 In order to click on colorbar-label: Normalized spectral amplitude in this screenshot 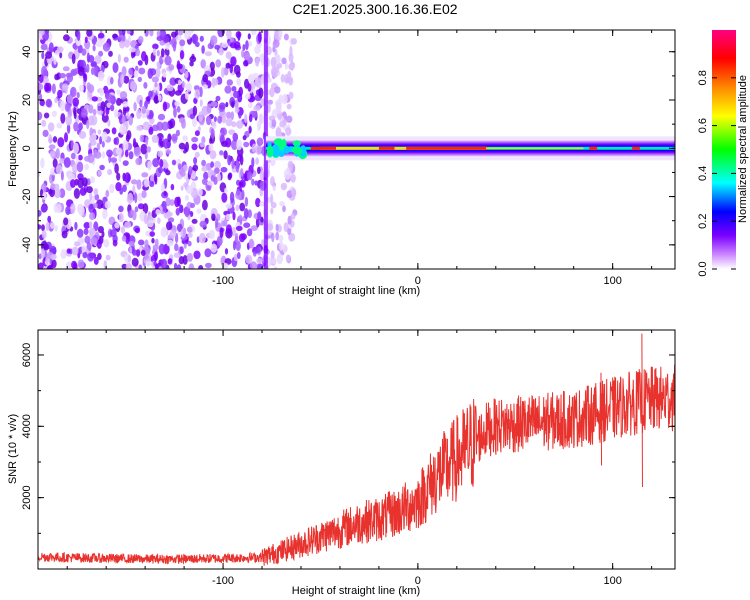, I will do `click(743, 149)`.